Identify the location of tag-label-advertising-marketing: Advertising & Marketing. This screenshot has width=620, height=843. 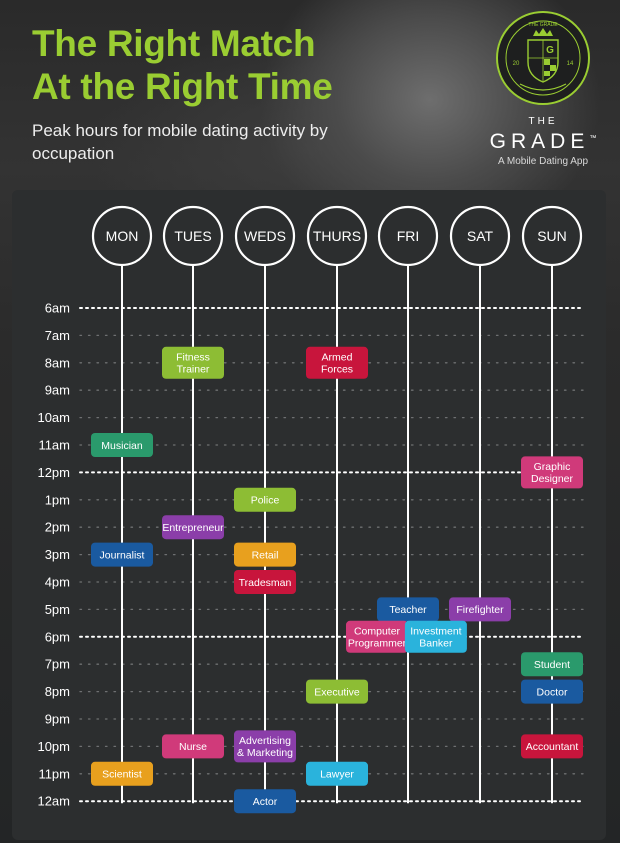
(265, 747).